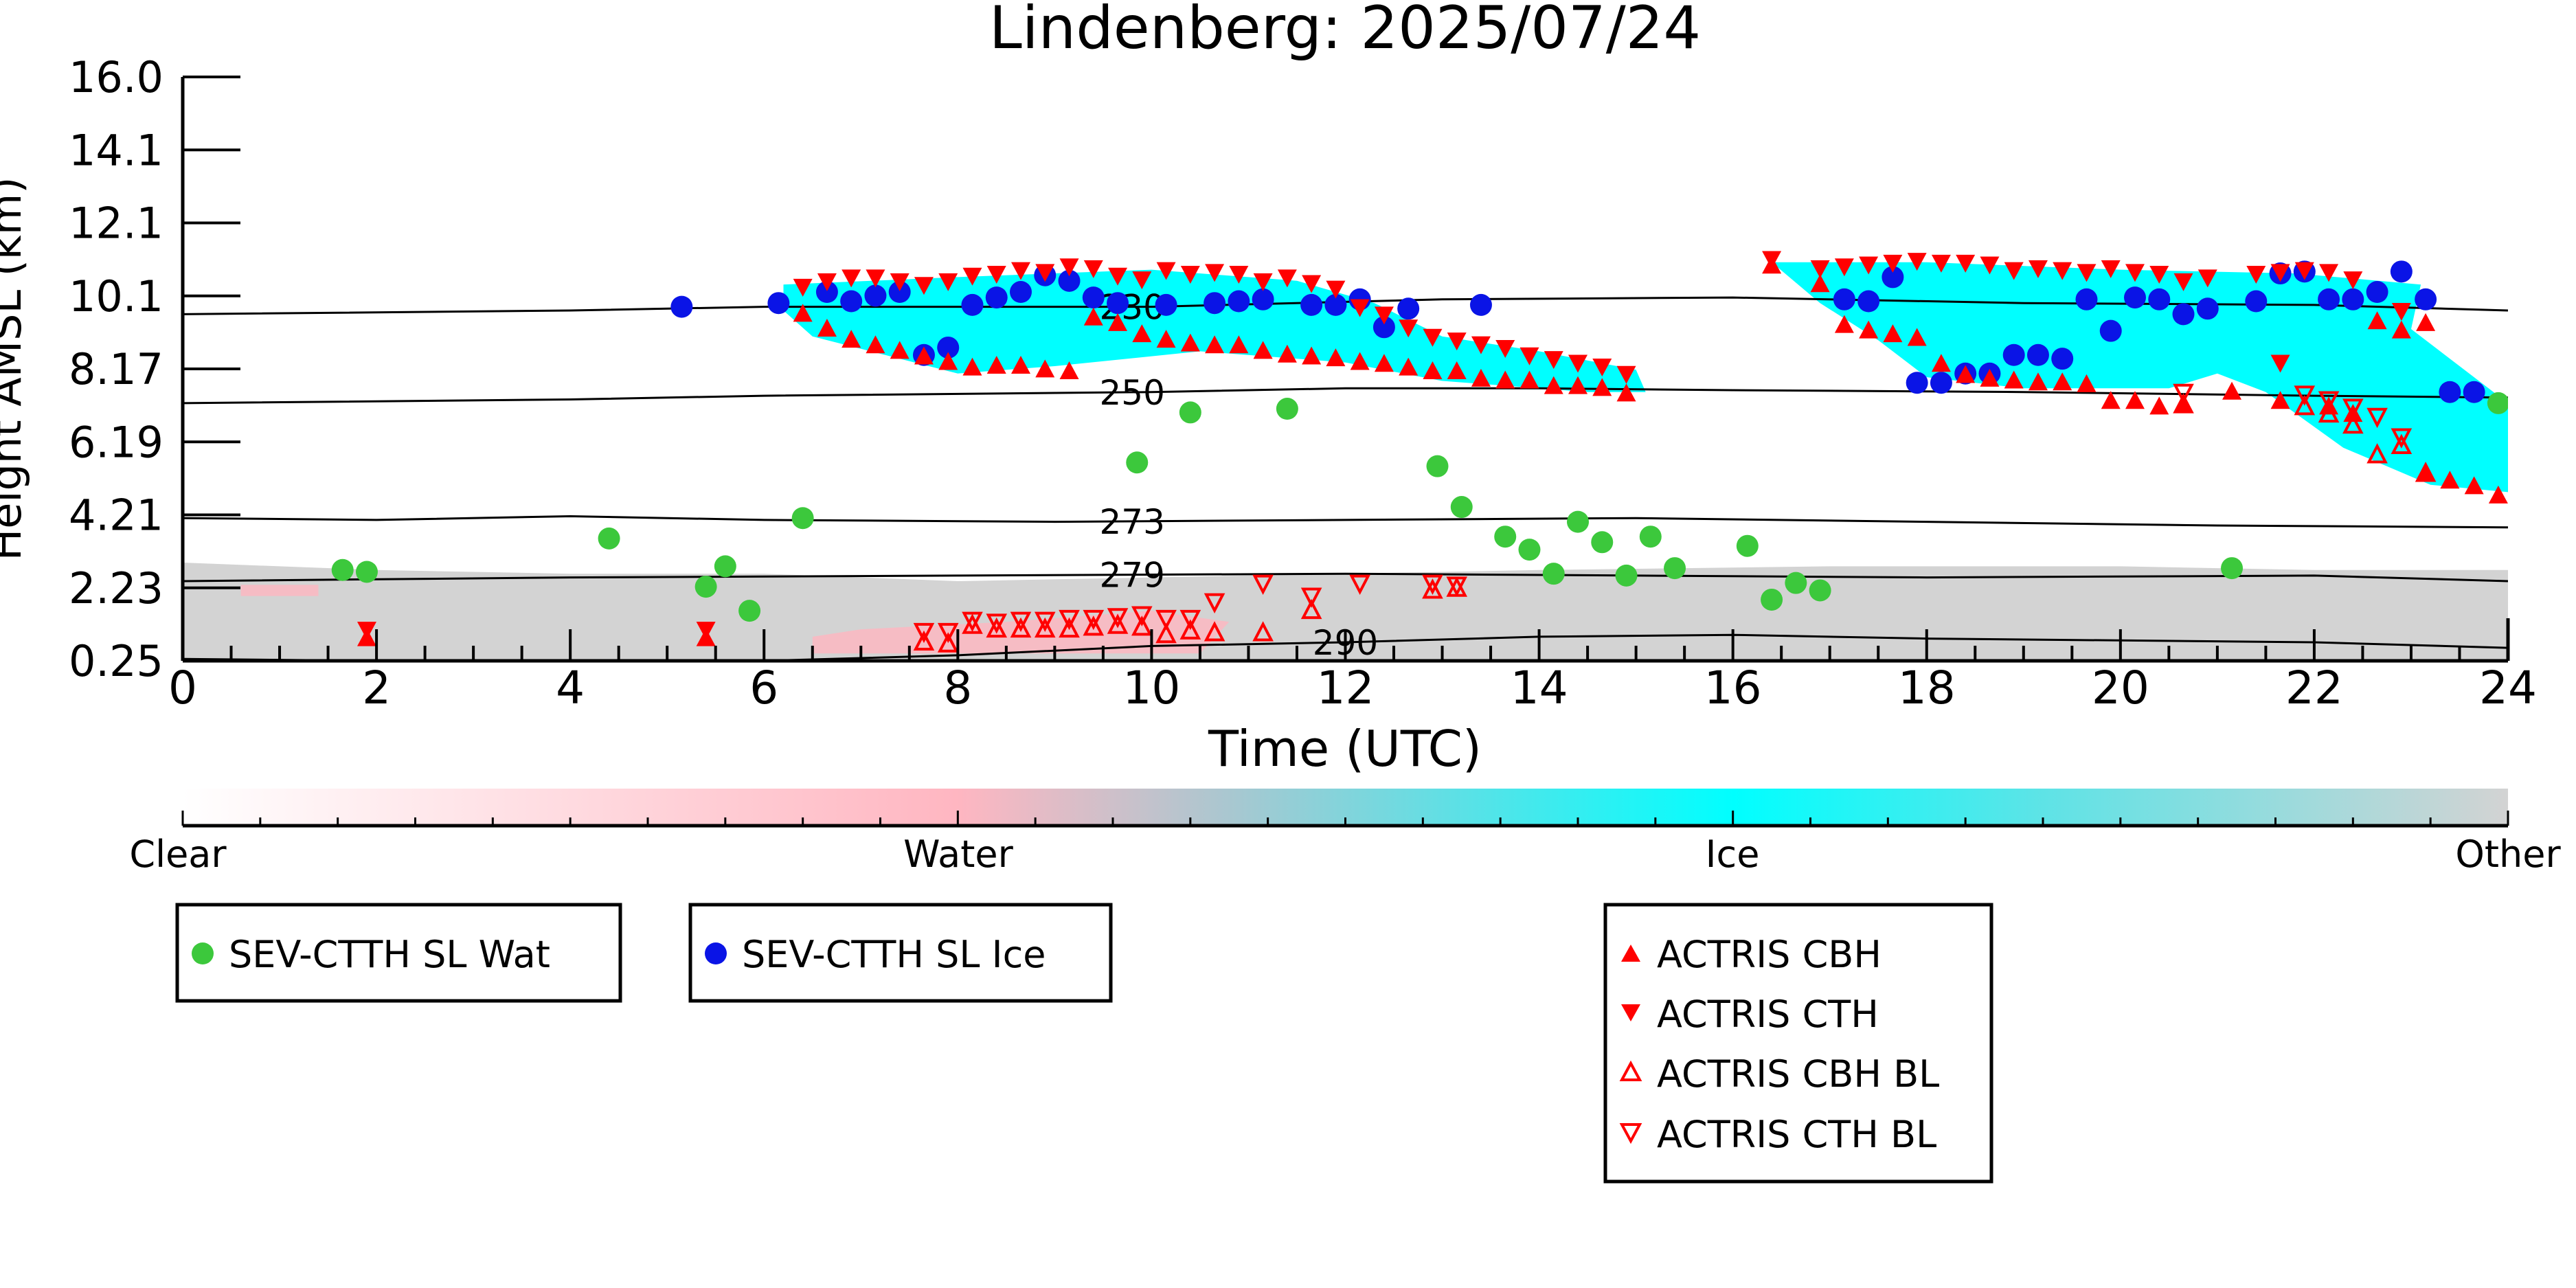  What do you see at coordinates (1733, 854) in the screenshot?
I see `colorbar-label-ice: Ice` at bounding box center [1733, 854].